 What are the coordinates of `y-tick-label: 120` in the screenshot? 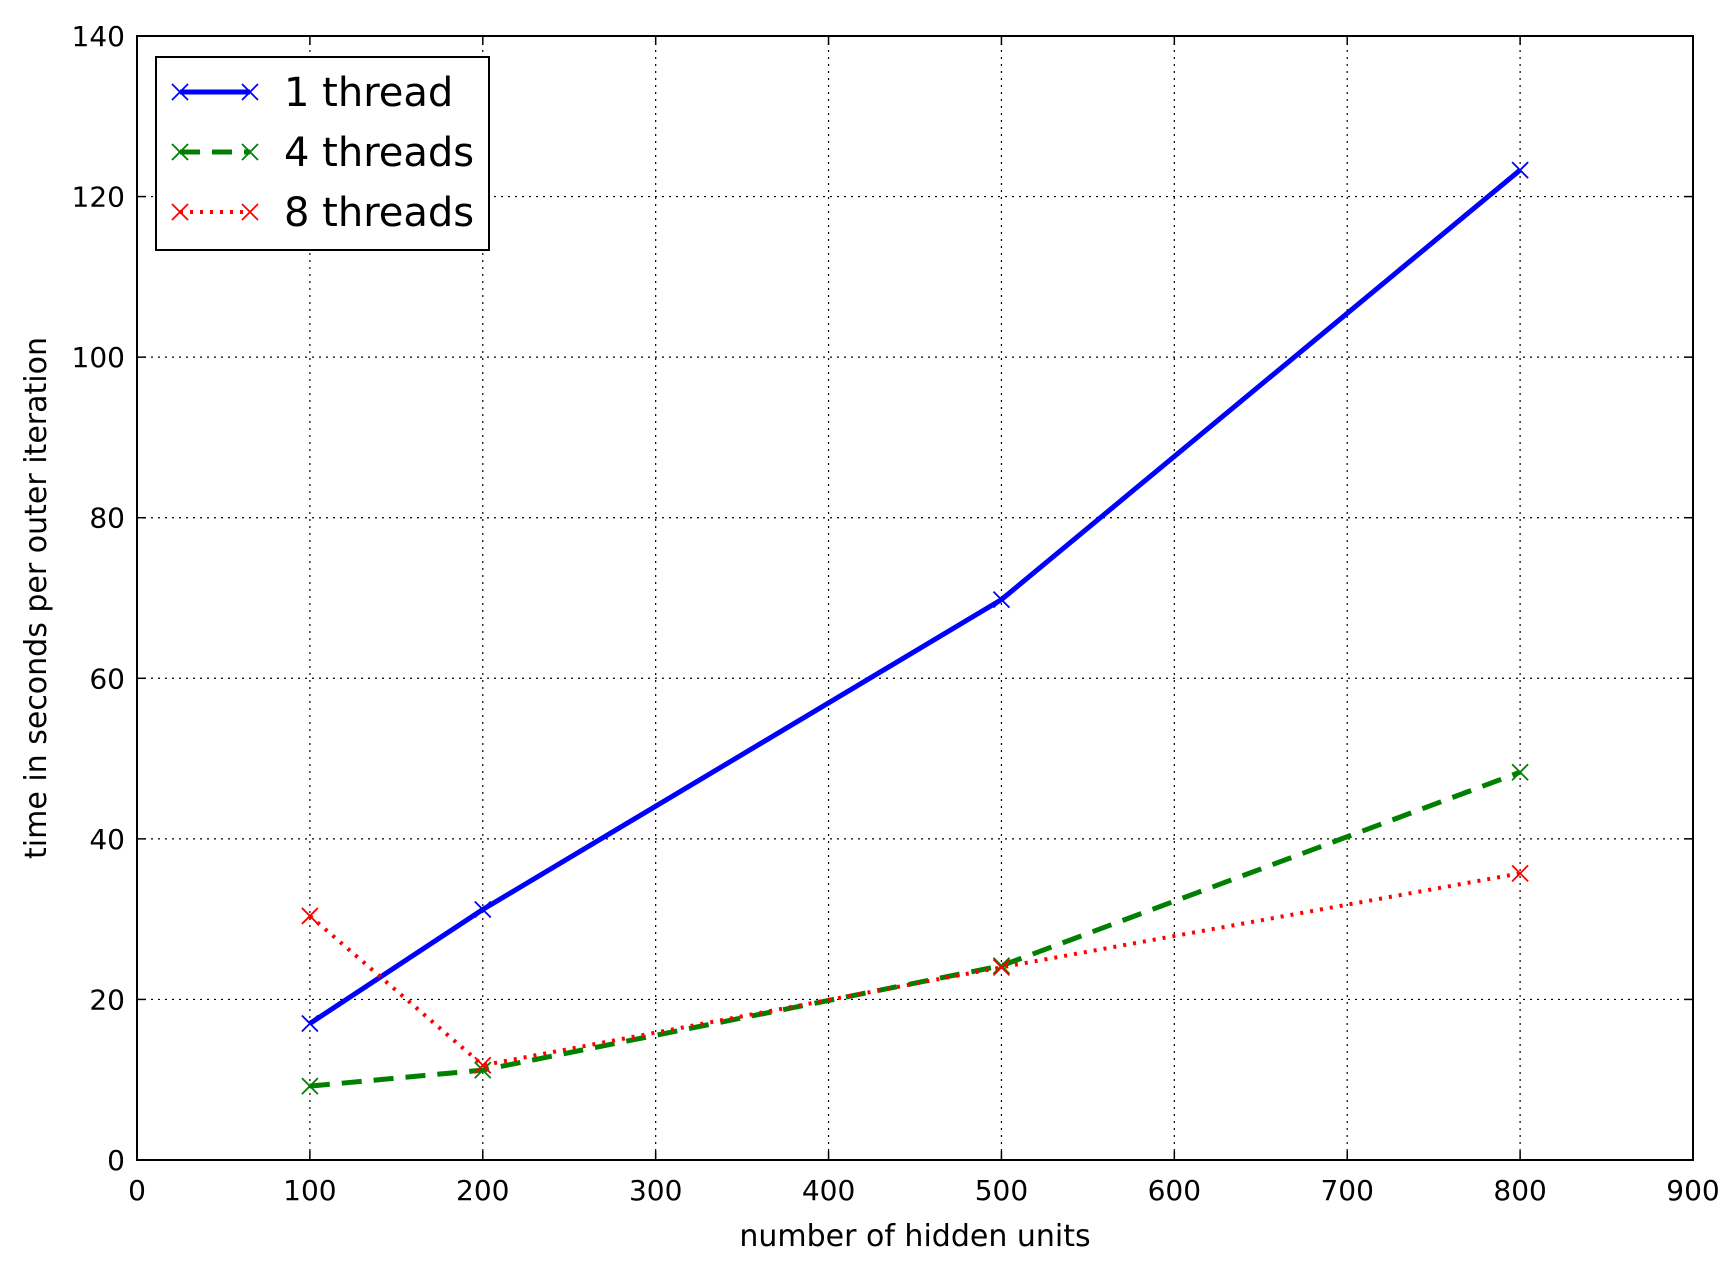 It's located at (98, 197).